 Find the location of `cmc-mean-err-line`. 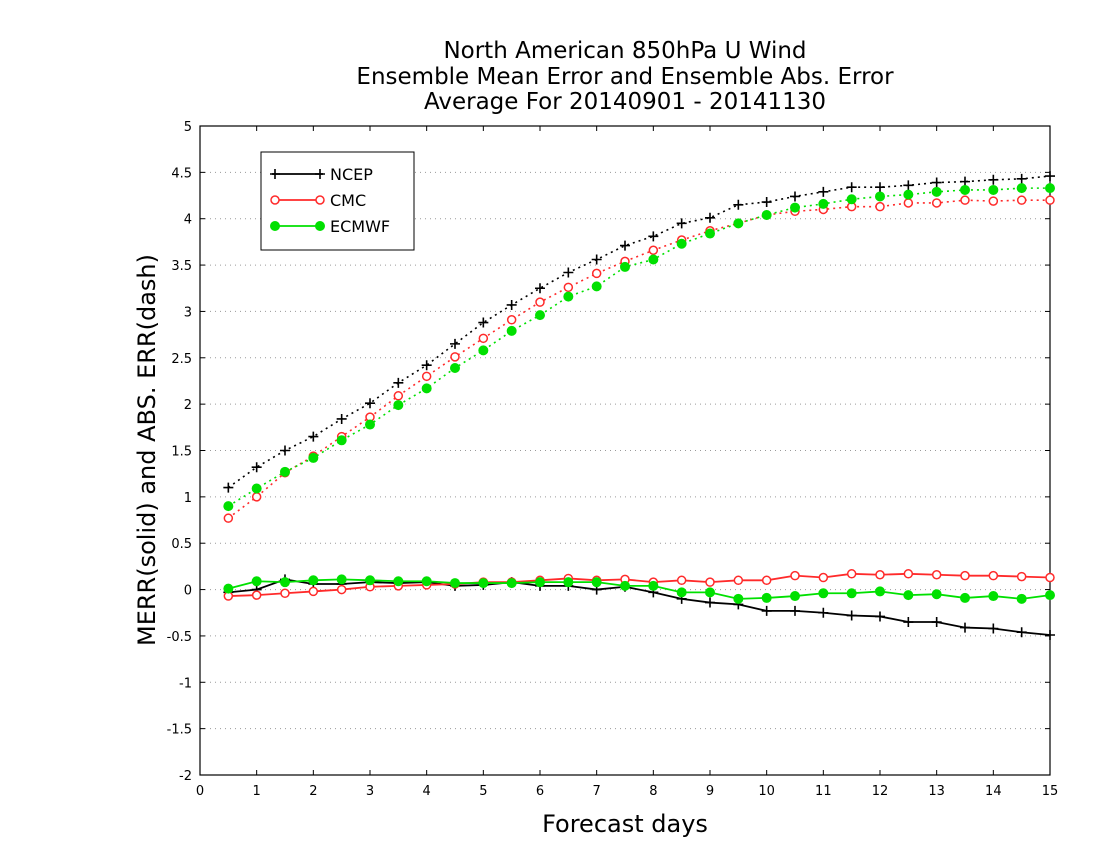

cmc-mean-err-line is located at coordinates (639, 584).